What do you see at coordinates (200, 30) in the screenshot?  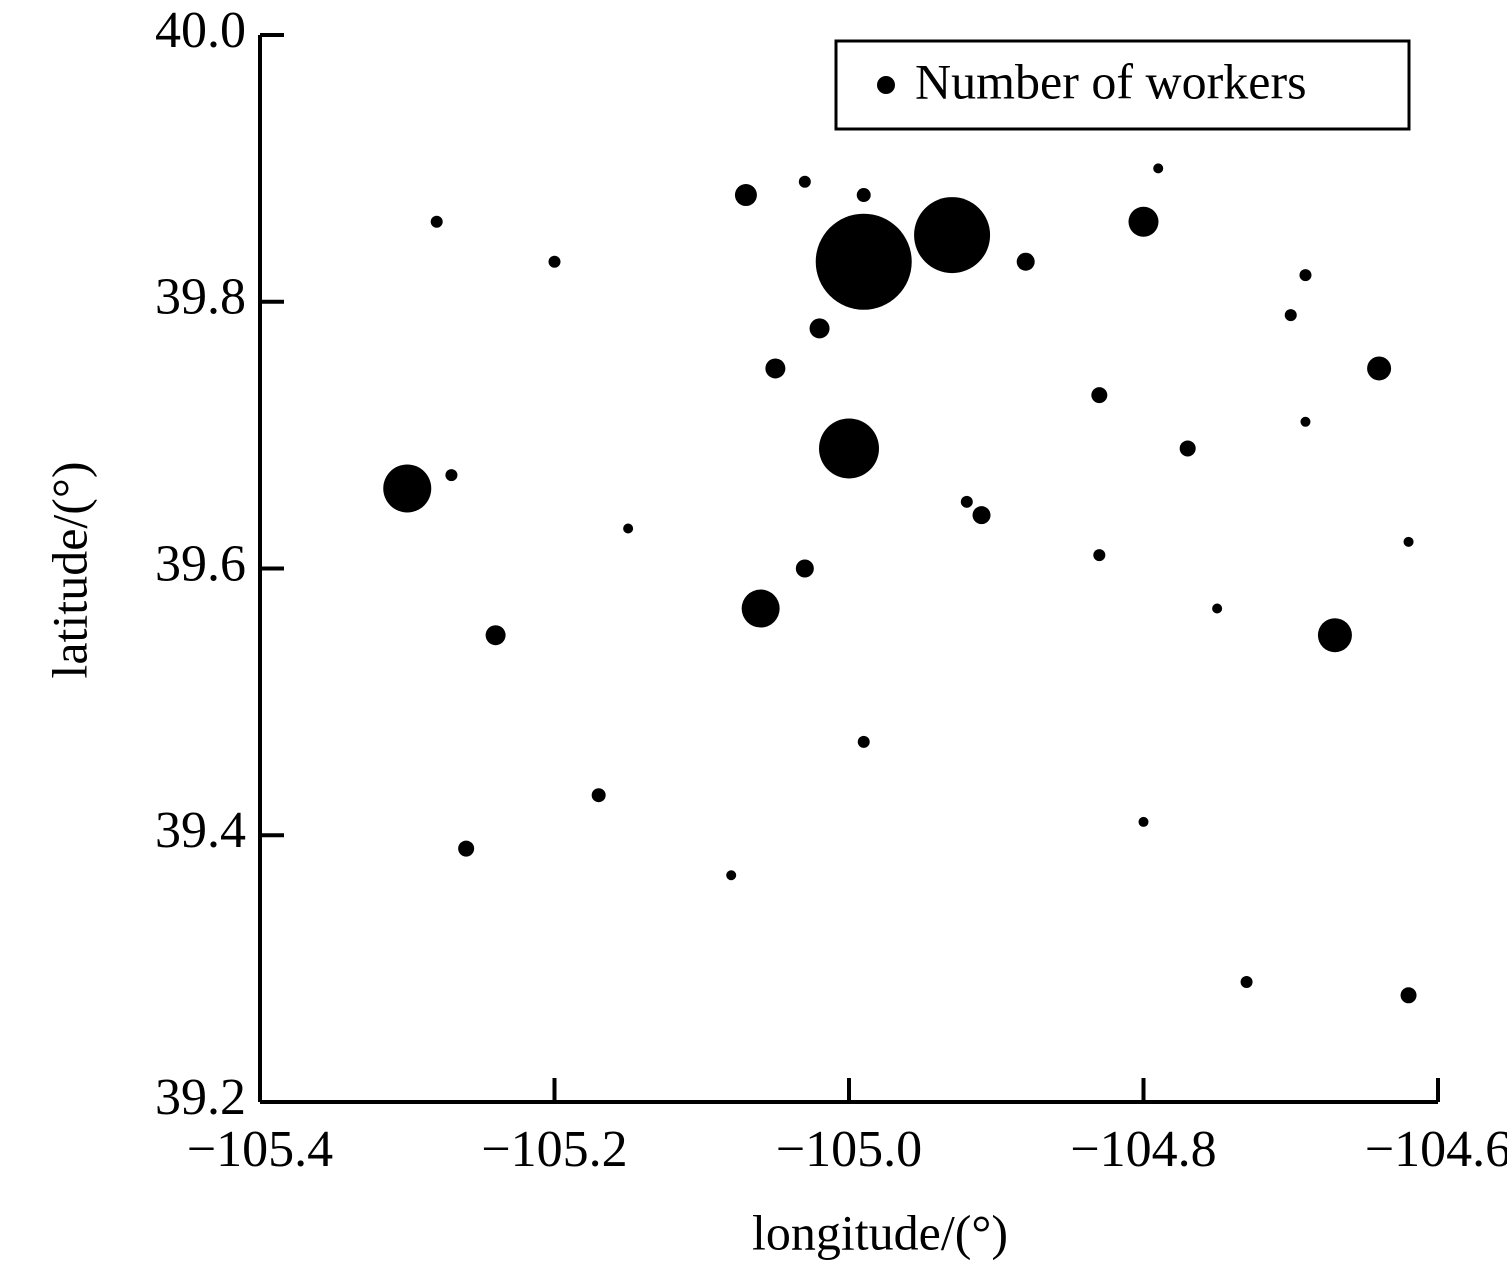 I see `y-tick-label: 40.0` at bounding box center [200, 30].